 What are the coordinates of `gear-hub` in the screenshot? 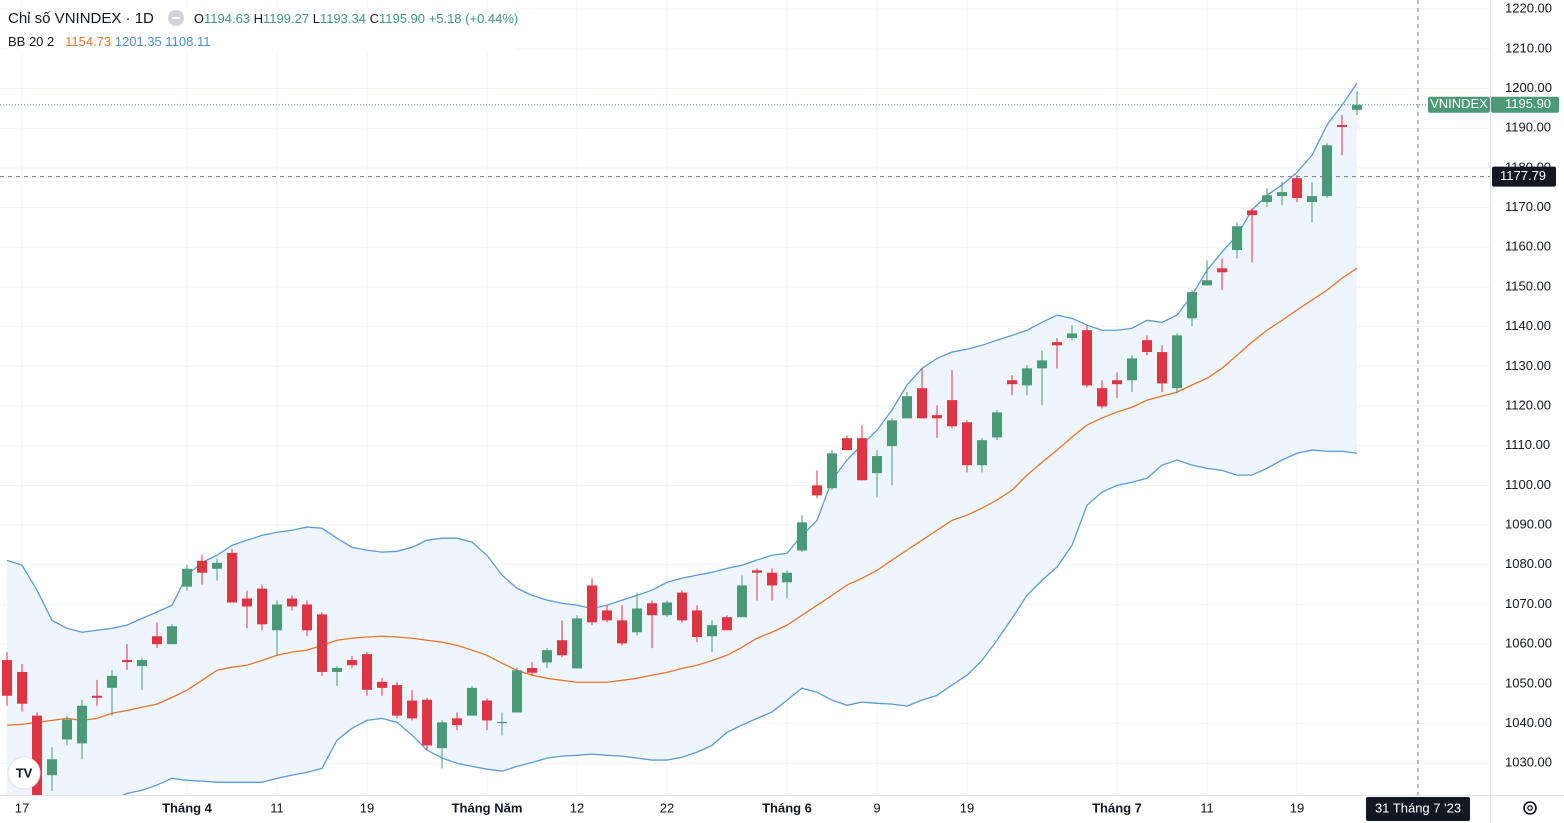 It's located at (1530, 808).